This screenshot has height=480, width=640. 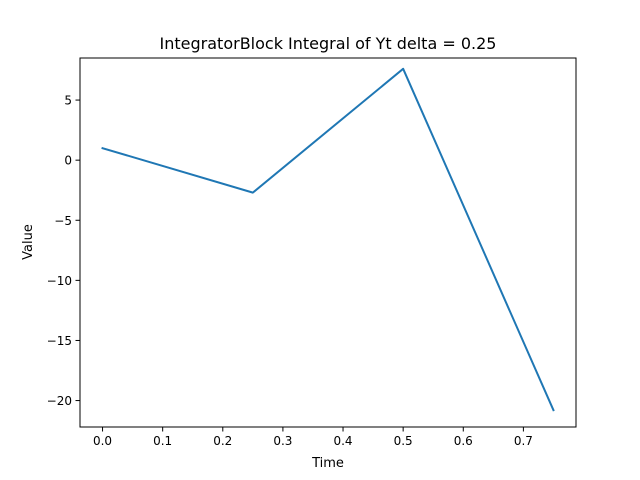 What do you see at coordinates (59, 281) in the screenshot?
I see `y-tick-label: −10` at bounding box center [59, 281].